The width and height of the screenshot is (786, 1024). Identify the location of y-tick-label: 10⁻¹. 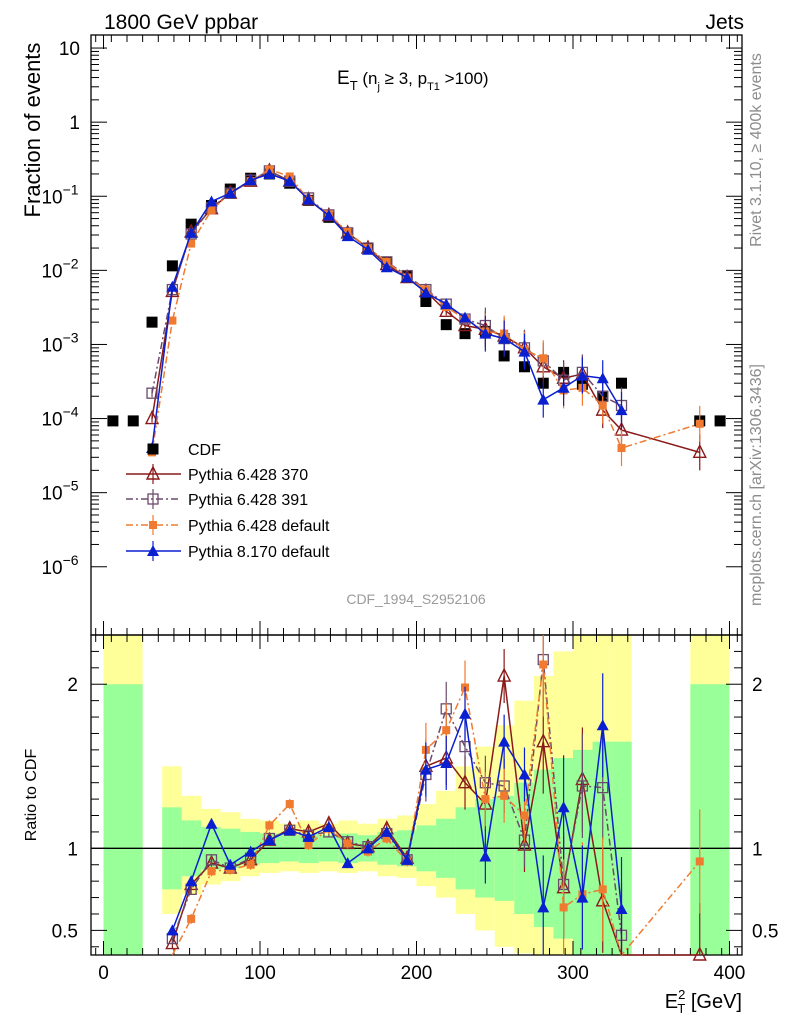
(59, 194).